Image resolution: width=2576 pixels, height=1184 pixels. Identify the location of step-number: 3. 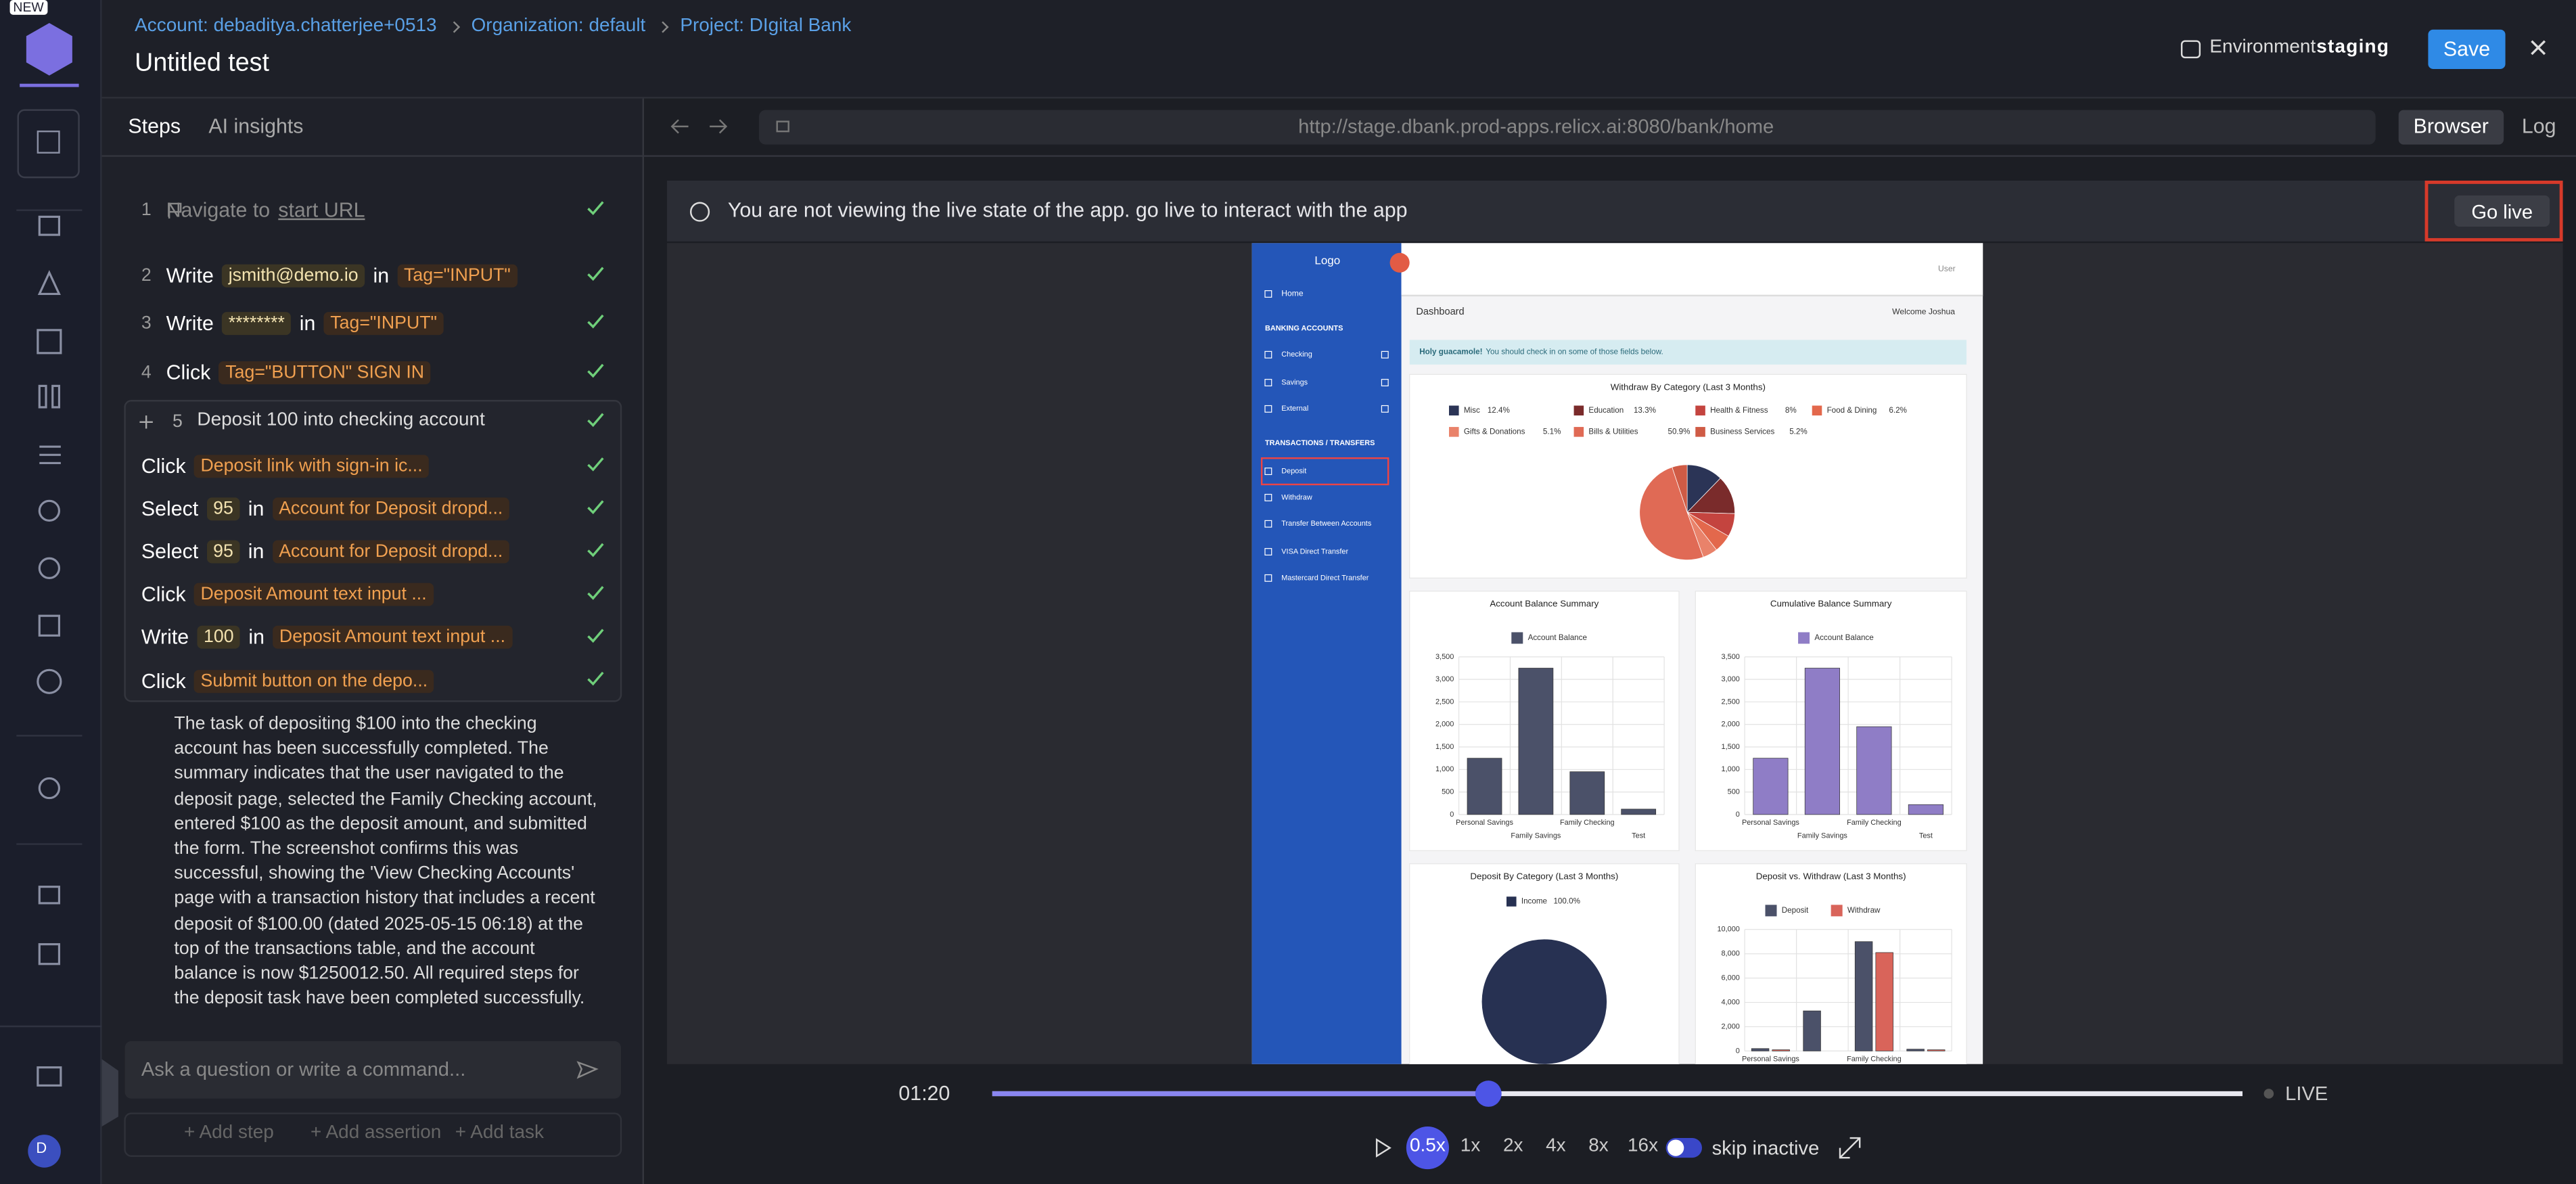
(146, 324).